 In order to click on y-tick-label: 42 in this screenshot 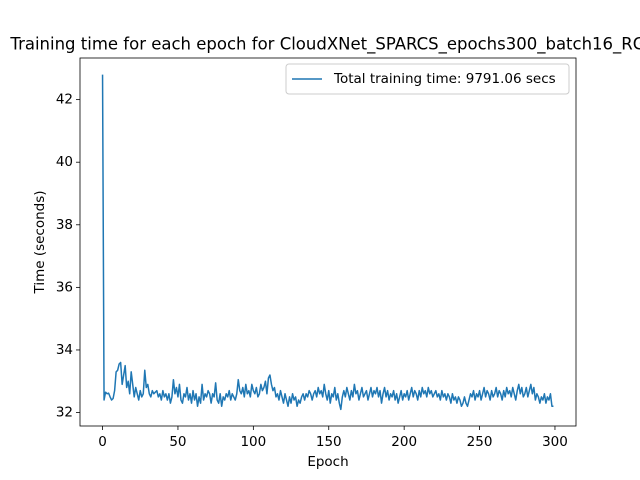, I will do `click(64, 100)`.